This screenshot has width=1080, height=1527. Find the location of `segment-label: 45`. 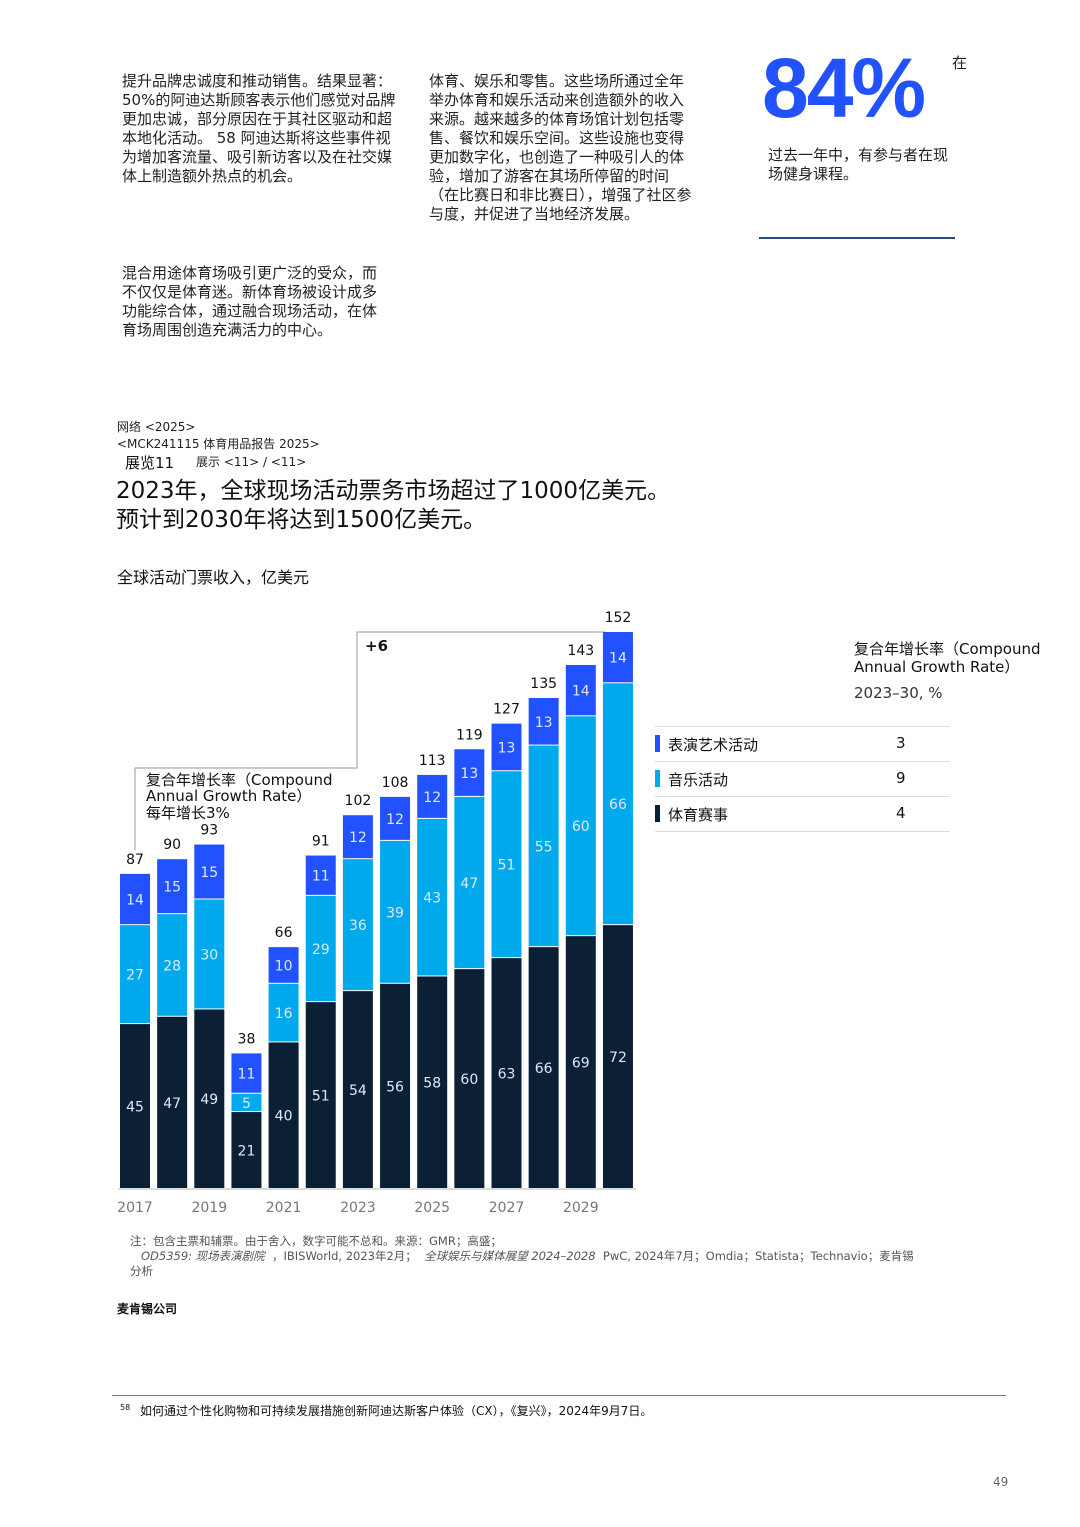

segment-label: 45 is located at coordinates (135, 1108).